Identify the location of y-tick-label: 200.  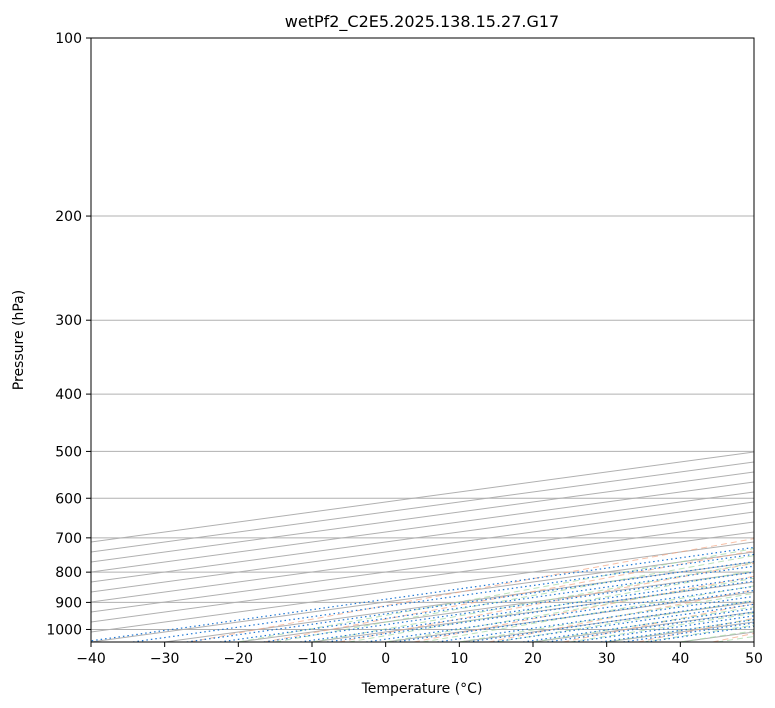
(68, 217).